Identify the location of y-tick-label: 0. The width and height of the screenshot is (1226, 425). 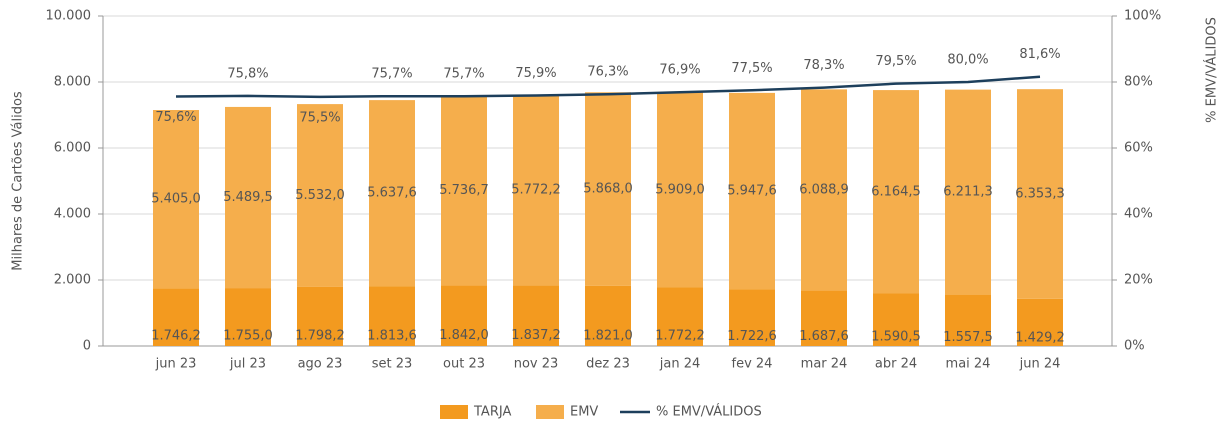
(87, 346).